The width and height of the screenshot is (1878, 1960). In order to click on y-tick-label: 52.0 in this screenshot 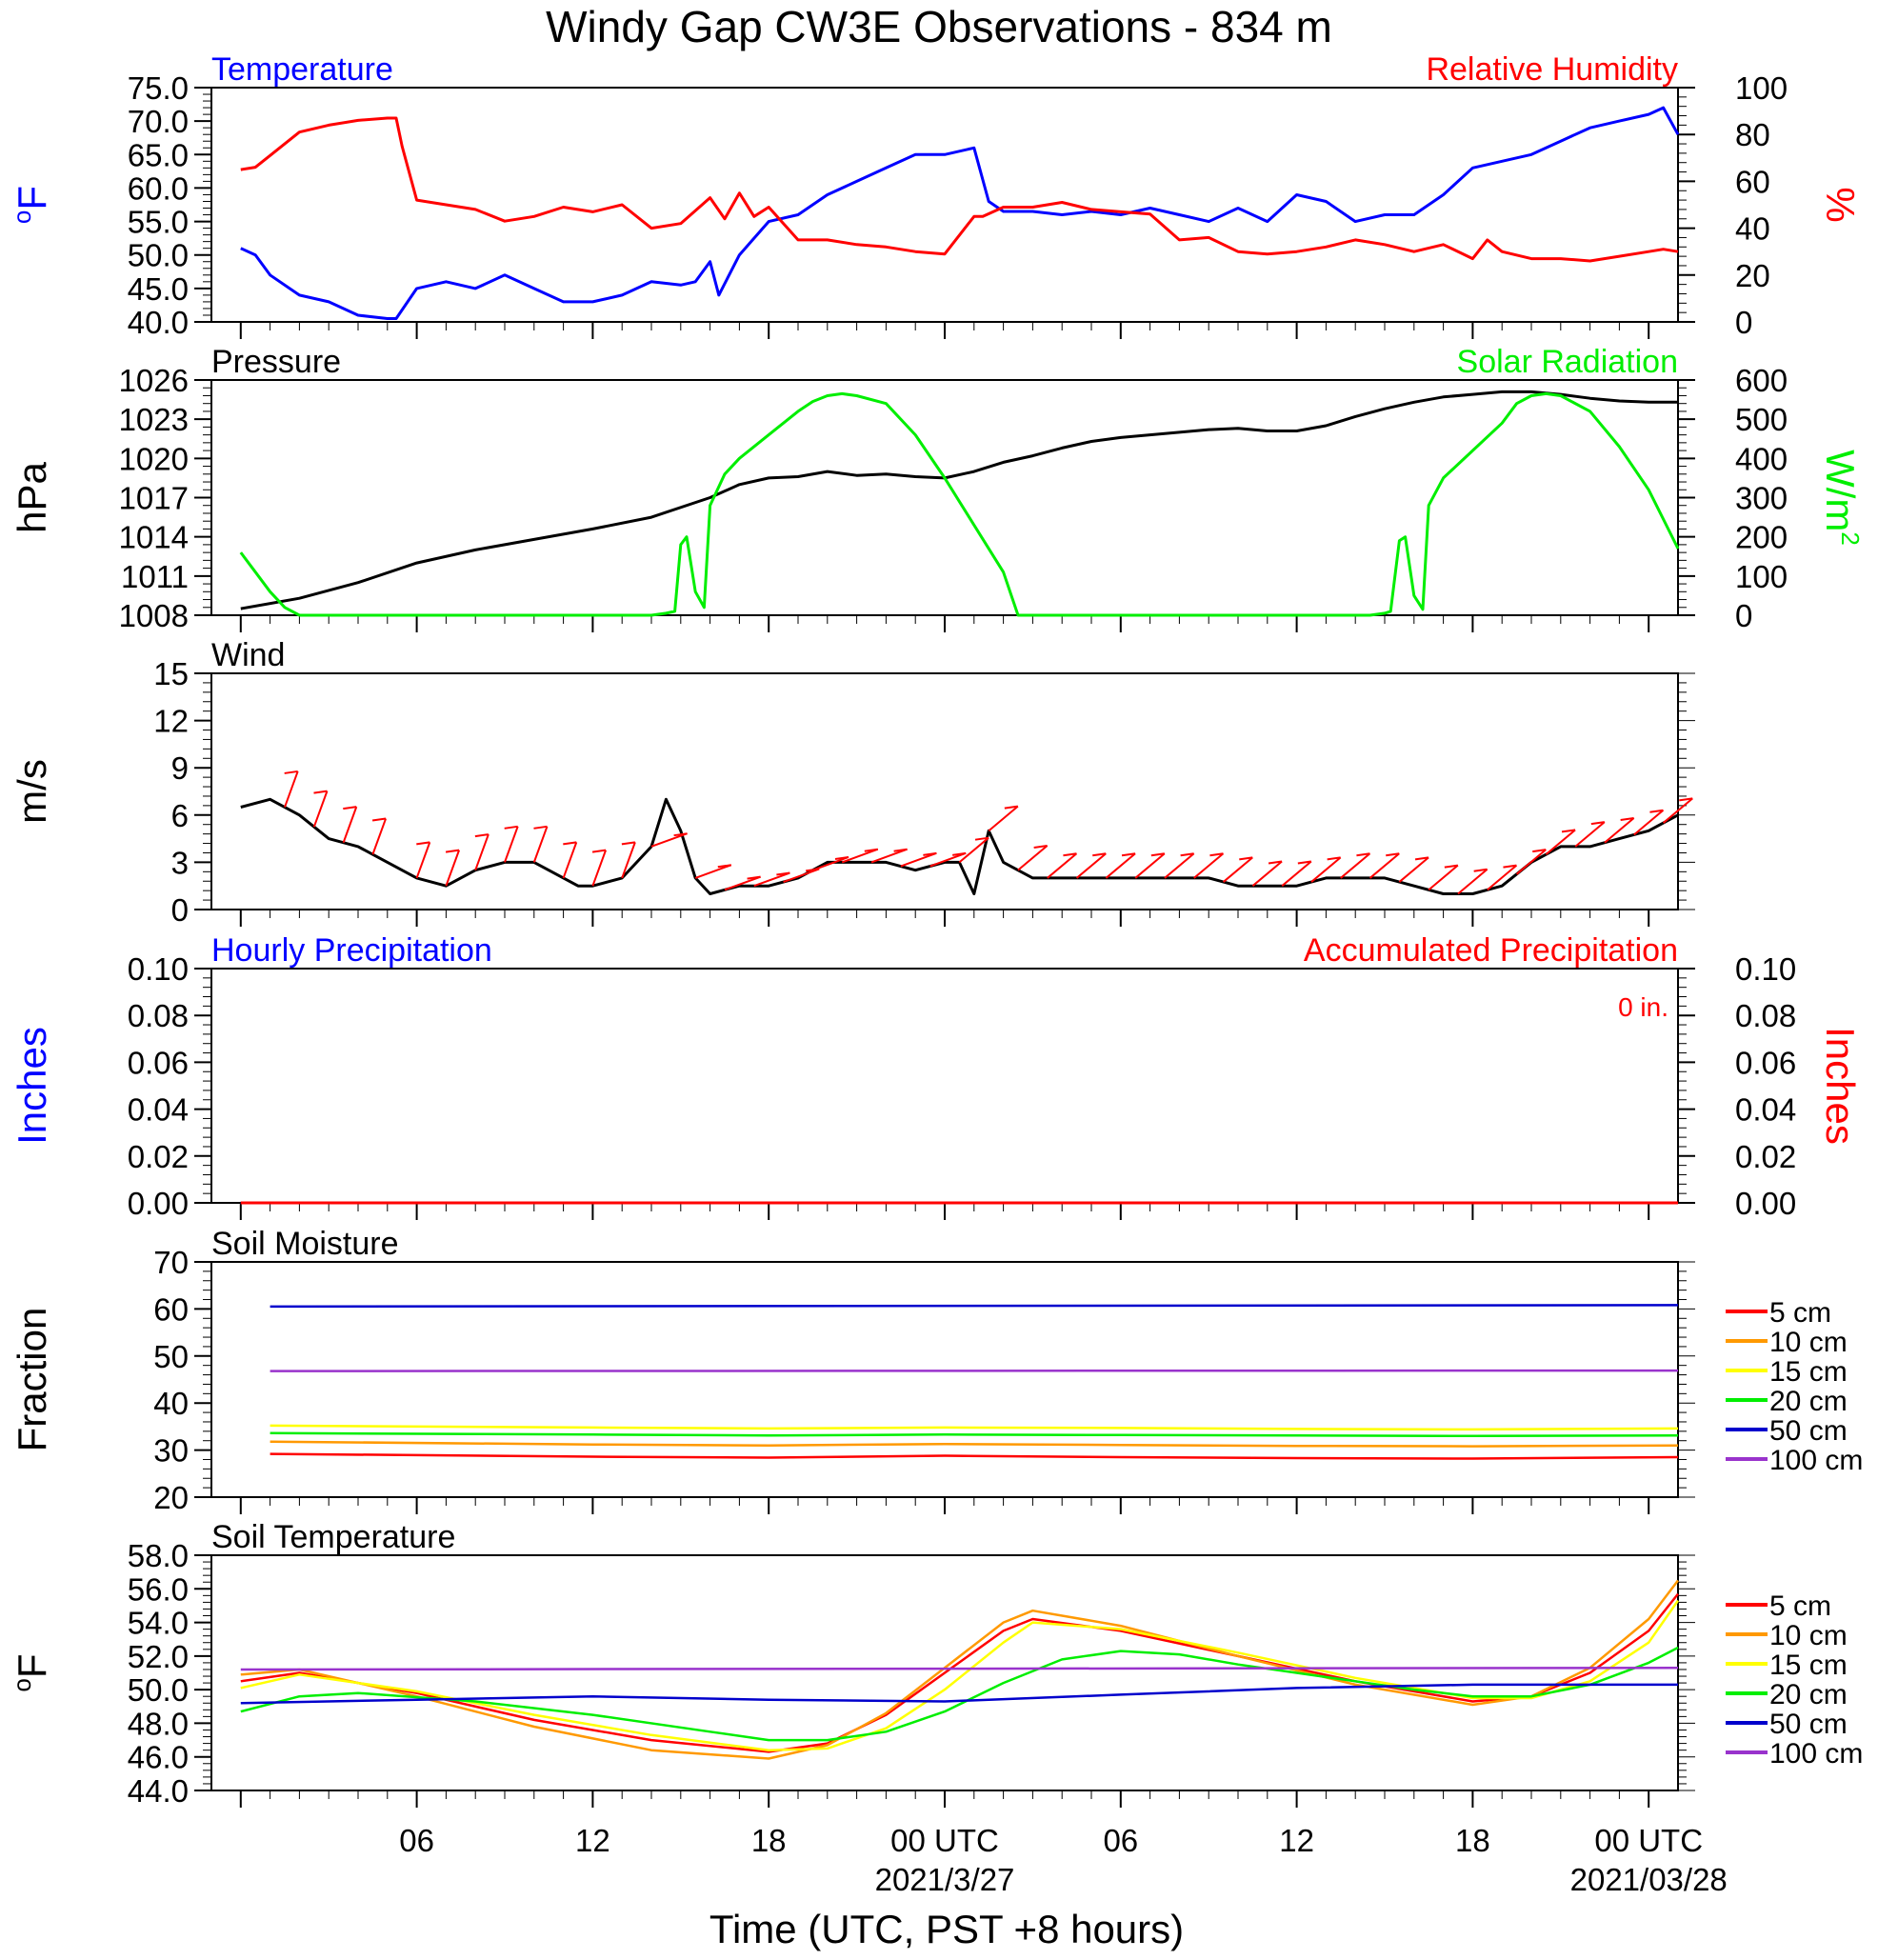, I will do `click(158, 1656)`.